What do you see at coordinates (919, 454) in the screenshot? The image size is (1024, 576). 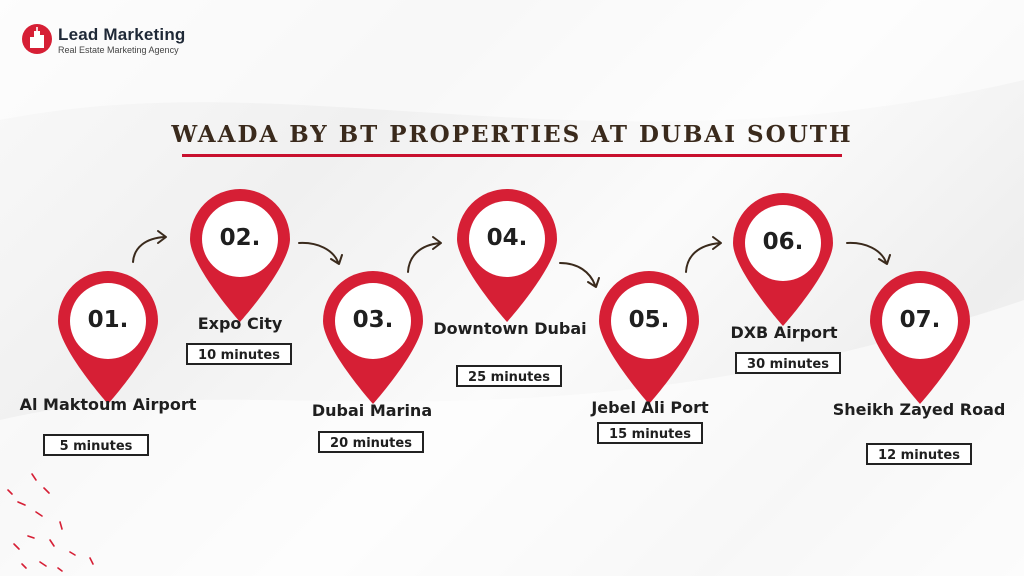 I see `stop-time-badge: 12 minutes` at bounding box center [919, 454].